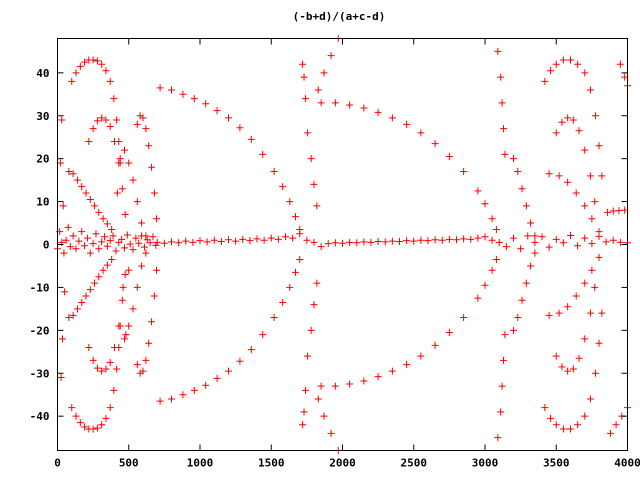  I want to click on x-tick-label: 1000, so click(200, 463).